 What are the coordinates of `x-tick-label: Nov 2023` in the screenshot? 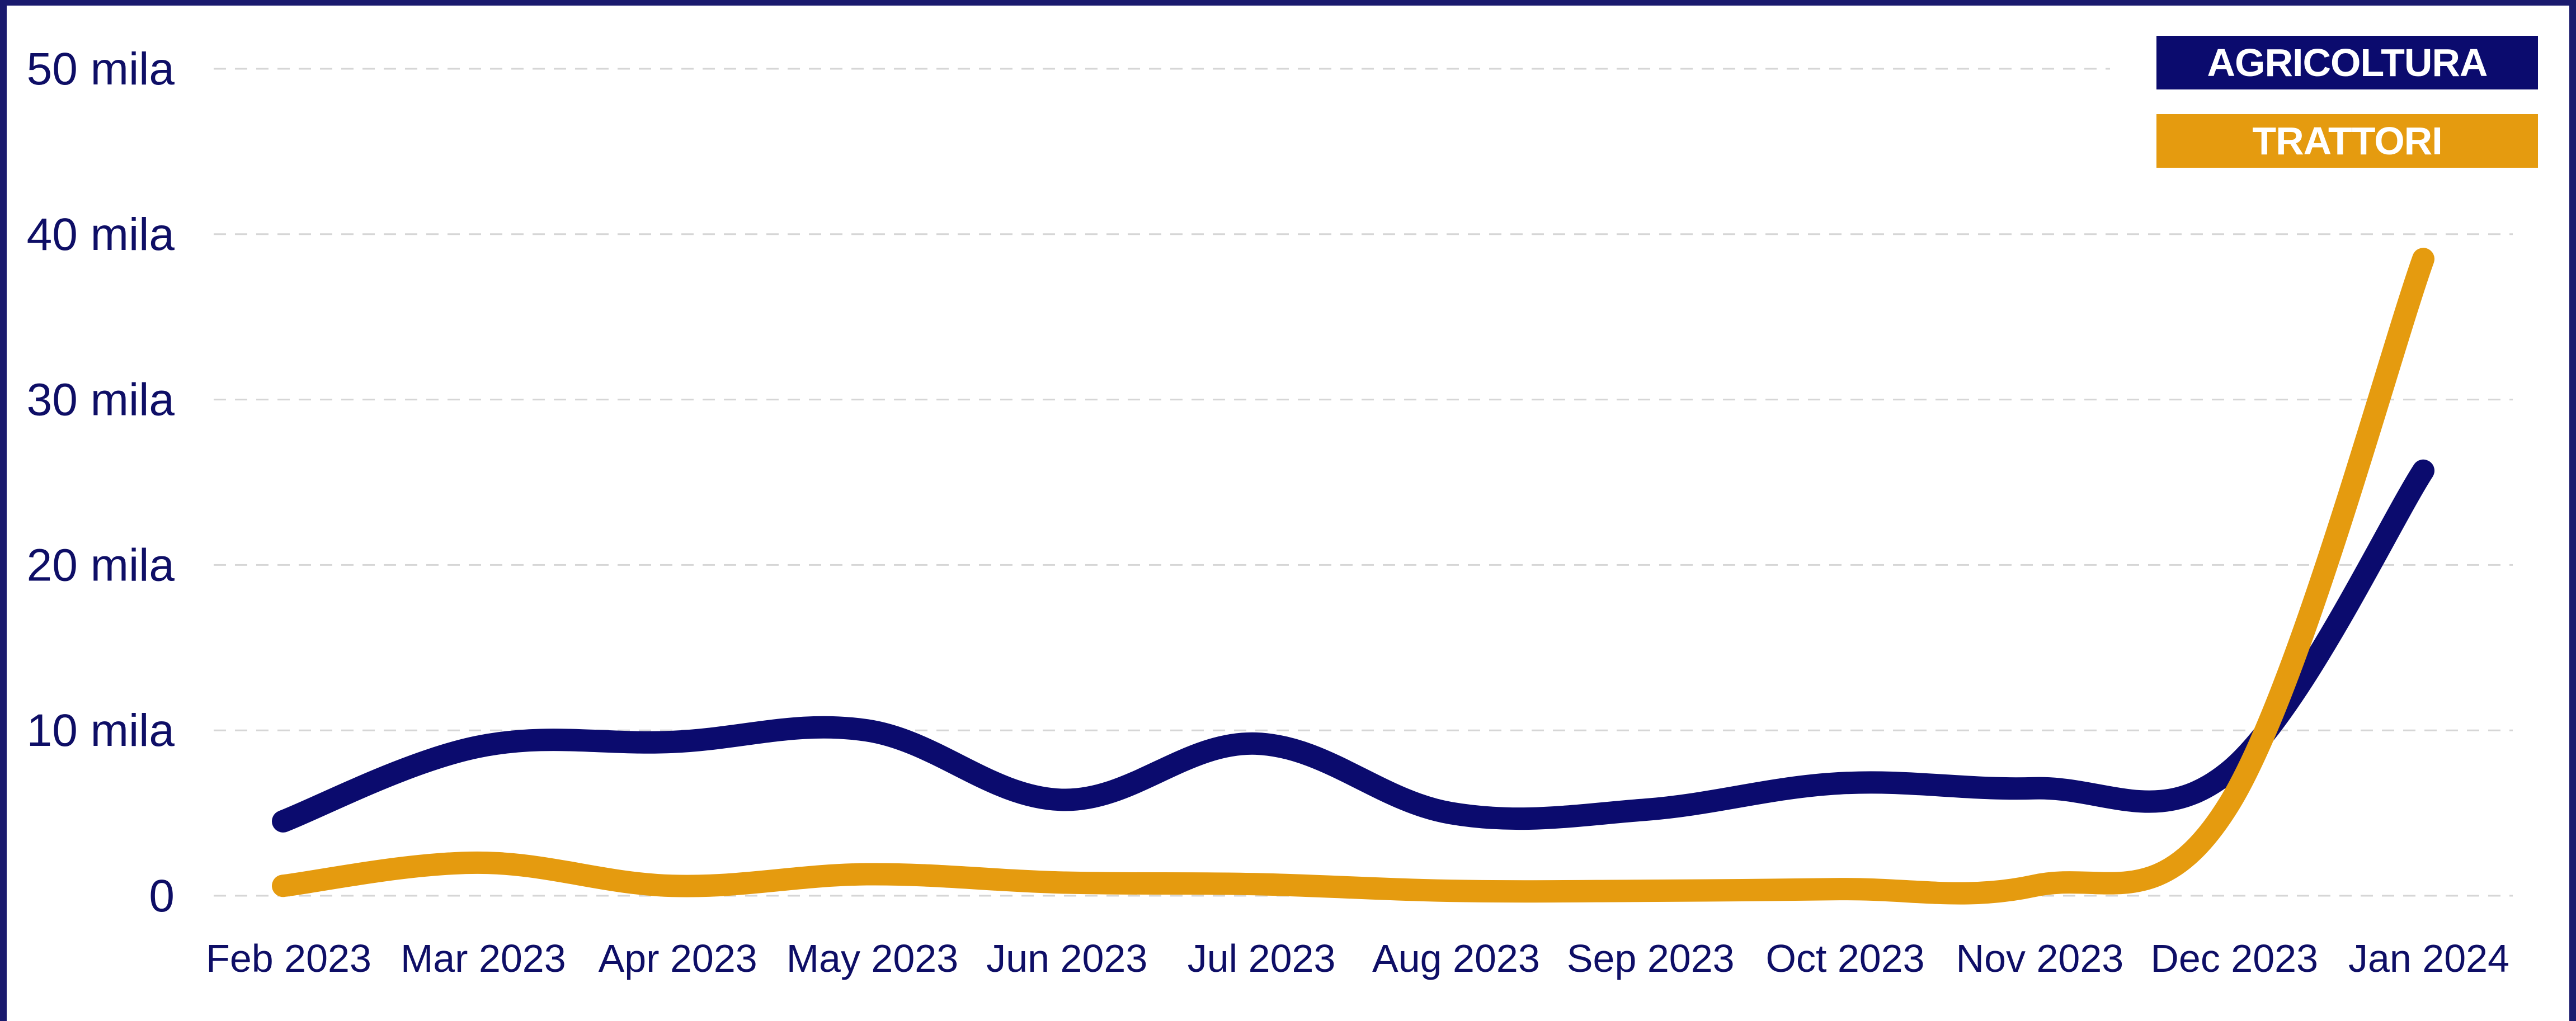 It's located at (2040, 959).